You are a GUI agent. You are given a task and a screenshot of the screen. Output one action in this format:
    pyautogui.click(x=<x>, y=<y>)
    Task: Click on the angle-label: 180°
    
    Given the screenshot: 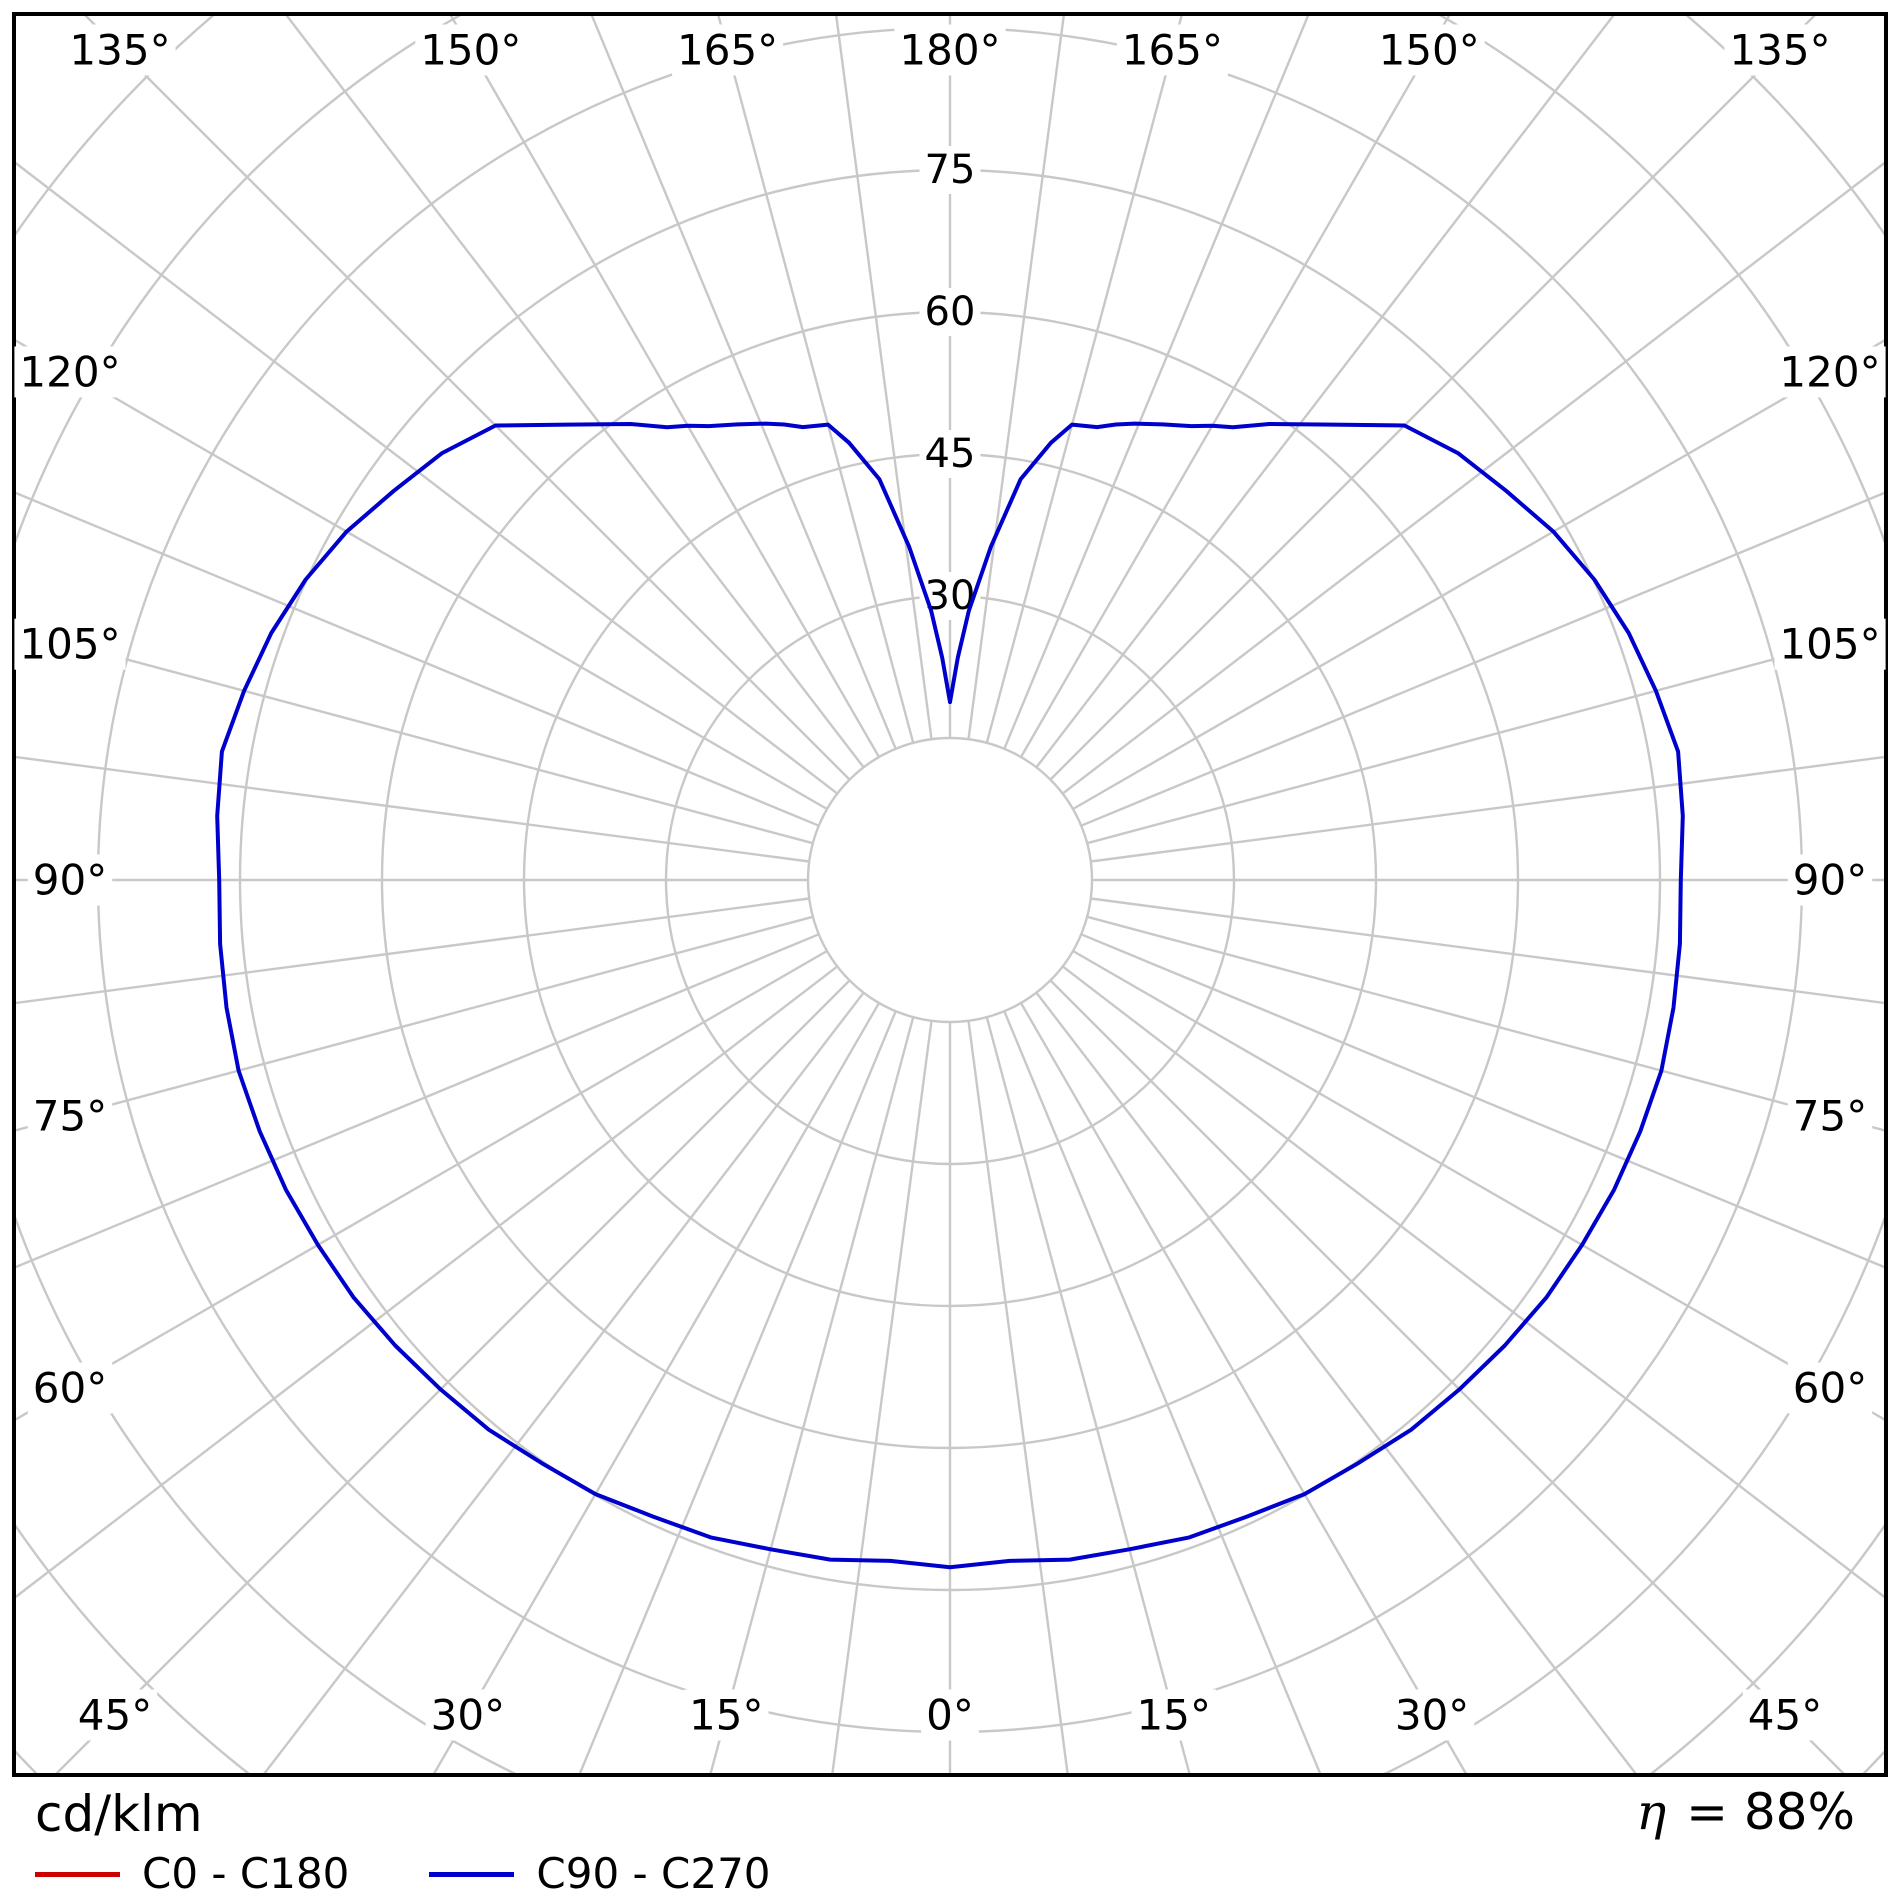 What is the action you would take?
    pyautogui.click(x=949, y=50)
    